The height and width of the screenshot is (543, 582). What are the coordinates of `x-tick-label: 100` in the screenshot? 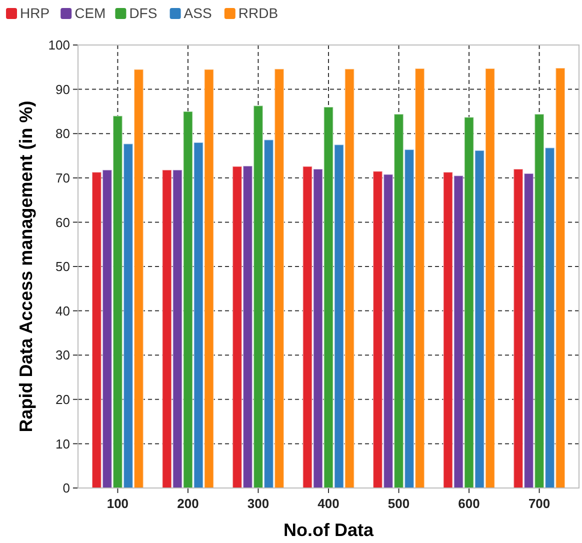 It's located at (117, 503).